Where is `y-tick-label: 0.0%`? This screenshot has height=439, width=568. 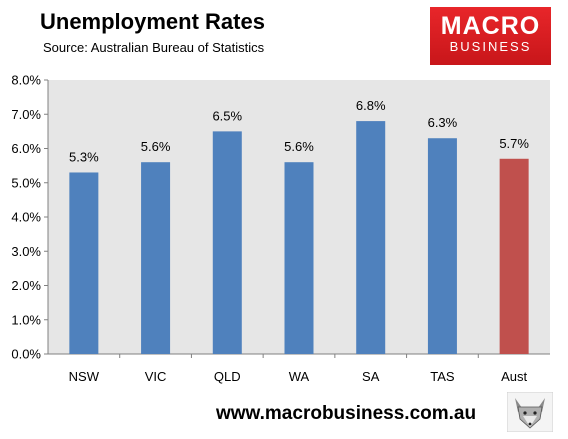 y-tick-label: 0.0% is located at coordinates (26, 354).